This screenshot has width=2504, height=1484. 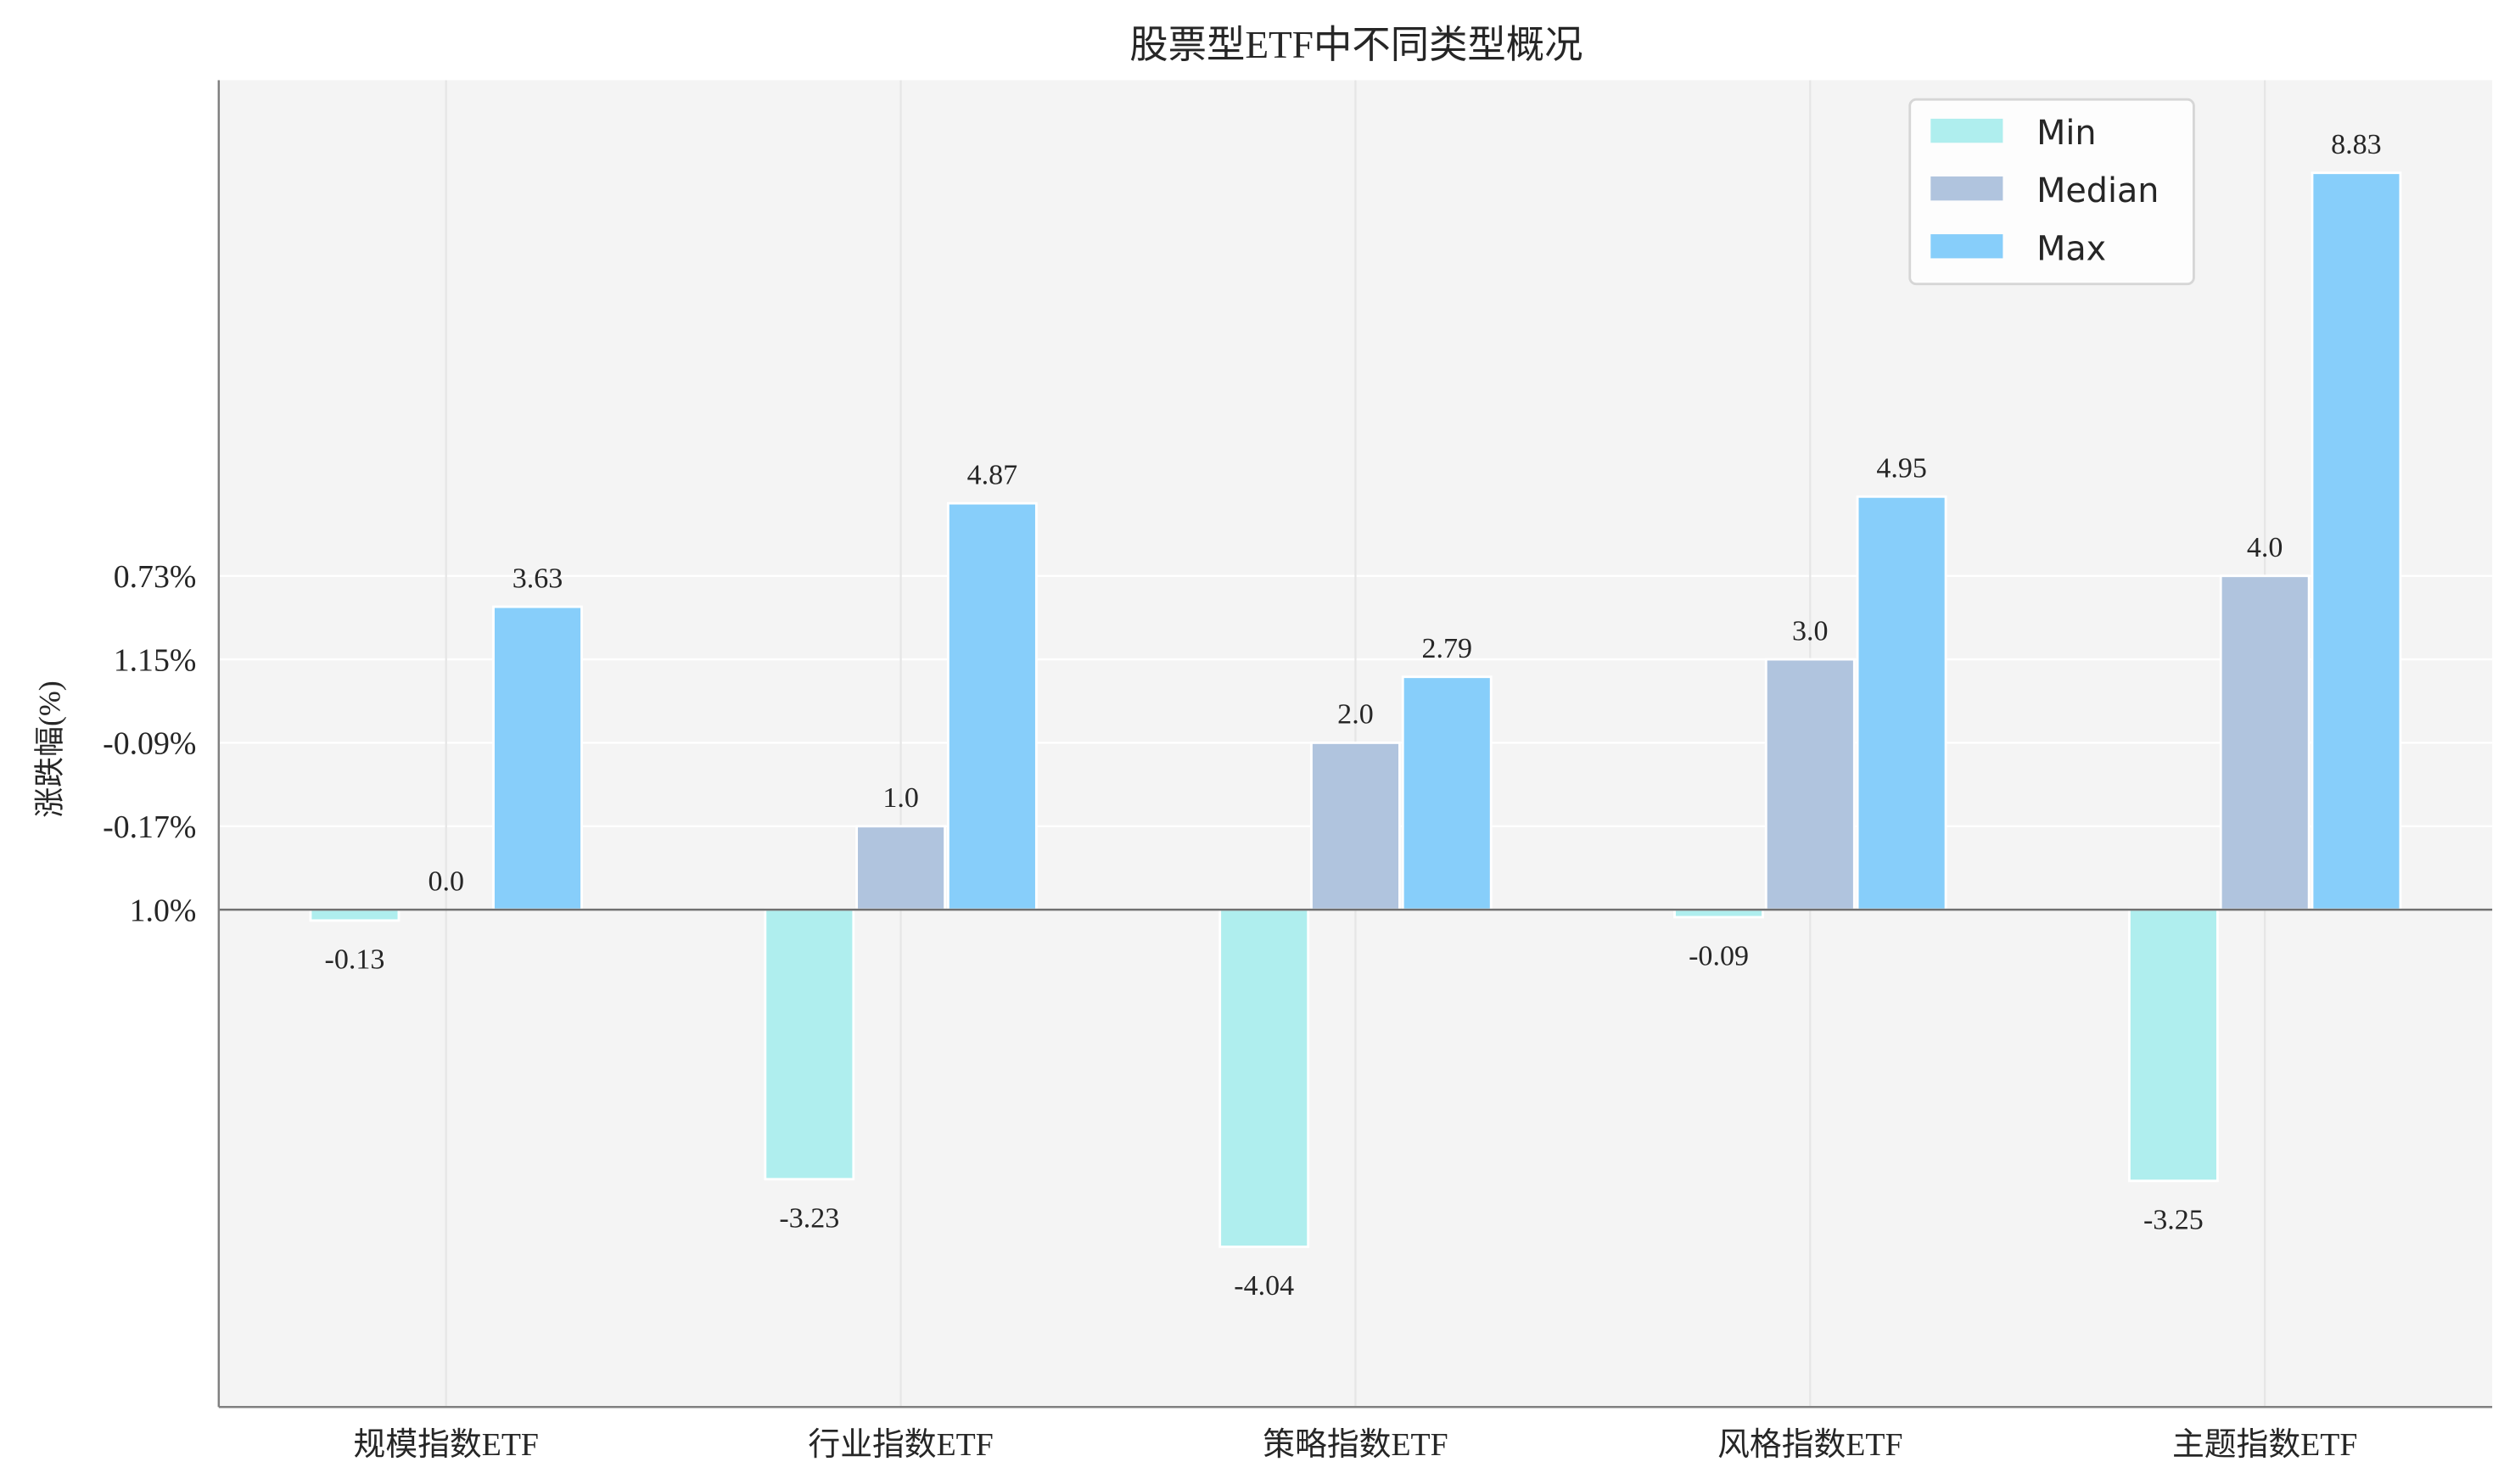 What do you see at coordinates (155, 577) in the screenshot?
I see `y-tick-label: 0.73%` at bounding box center [155, 577].